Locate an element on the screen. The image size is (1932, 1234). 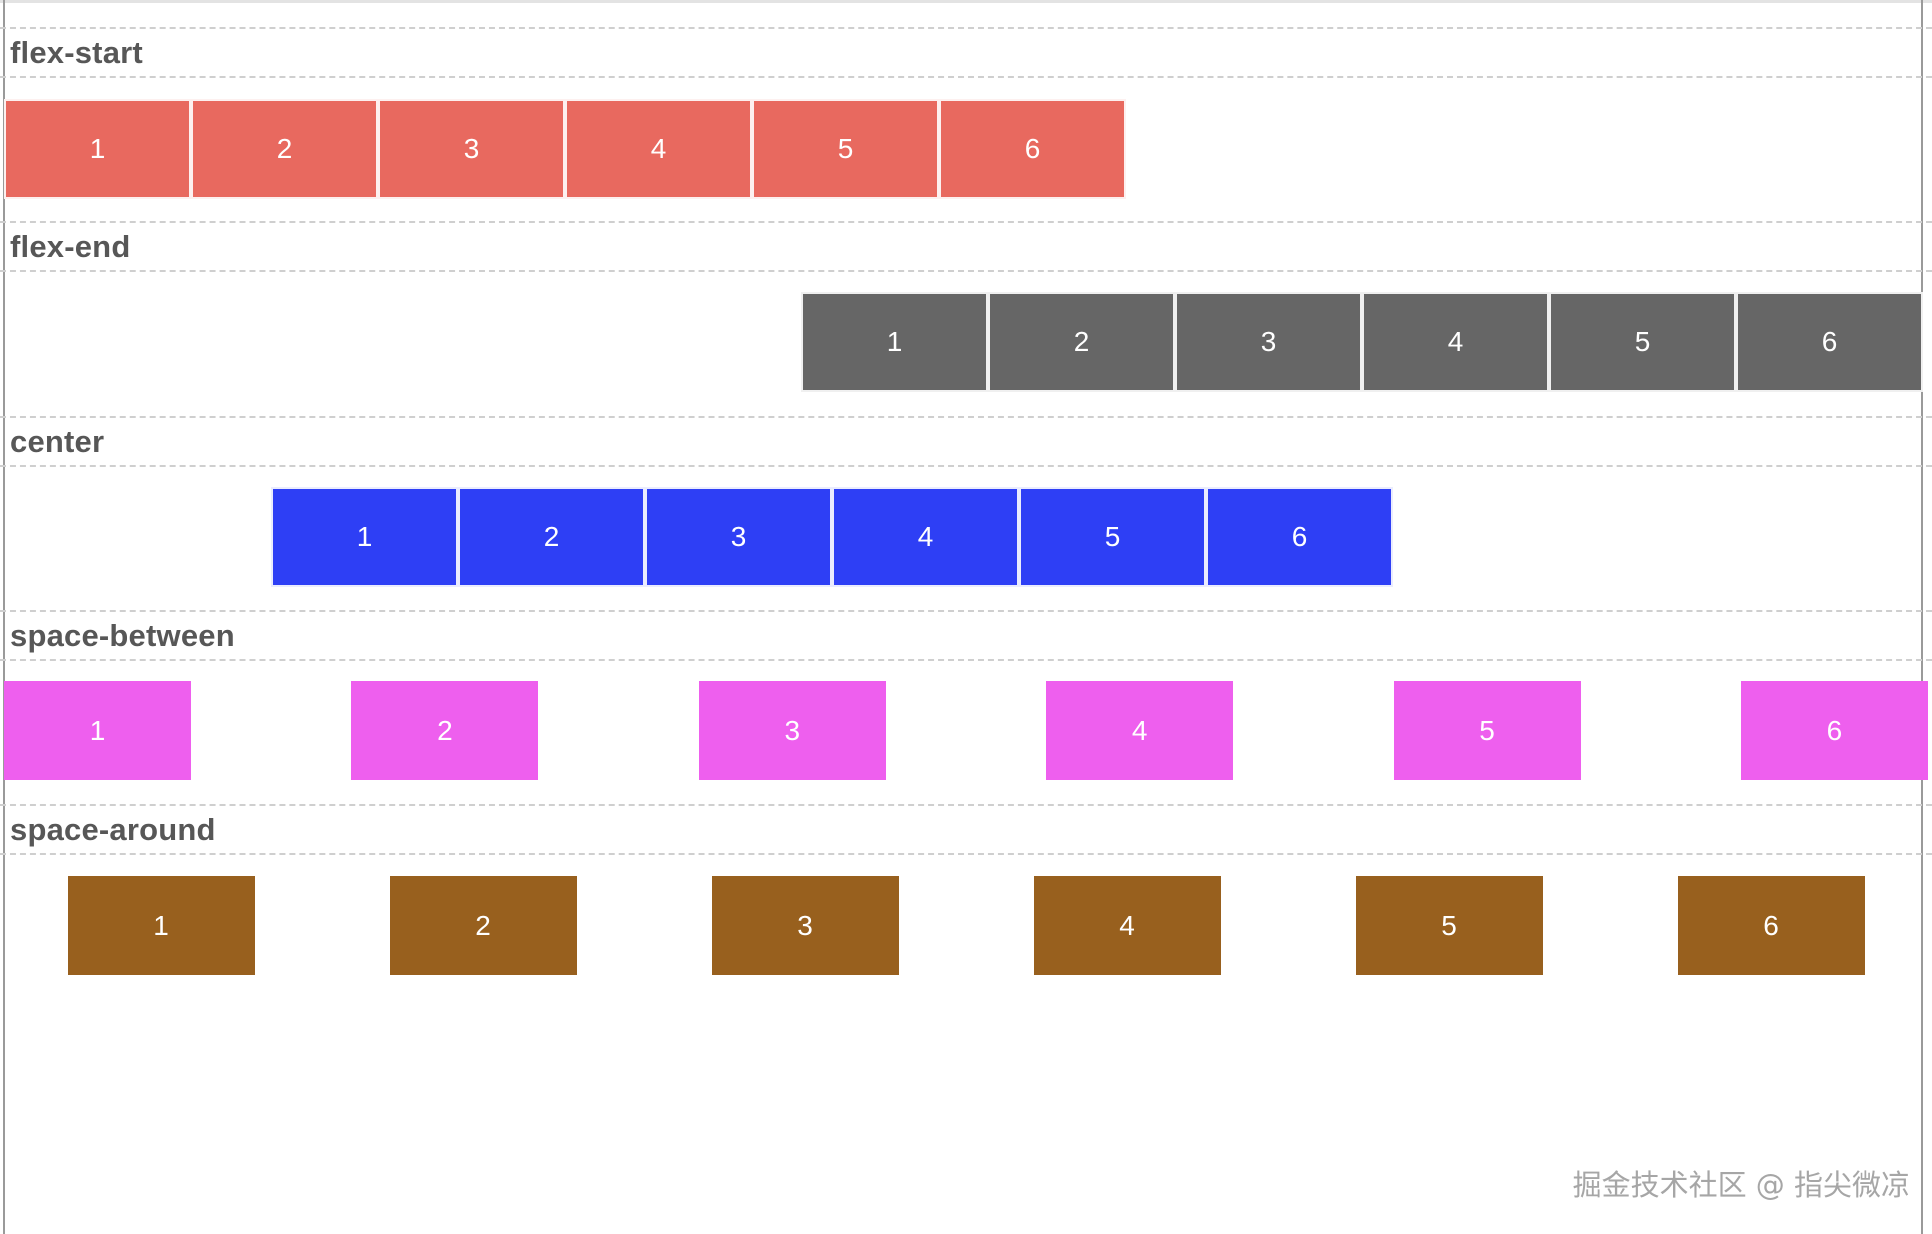
section-label-space-around: space-around is located at coordinates (966, 829).